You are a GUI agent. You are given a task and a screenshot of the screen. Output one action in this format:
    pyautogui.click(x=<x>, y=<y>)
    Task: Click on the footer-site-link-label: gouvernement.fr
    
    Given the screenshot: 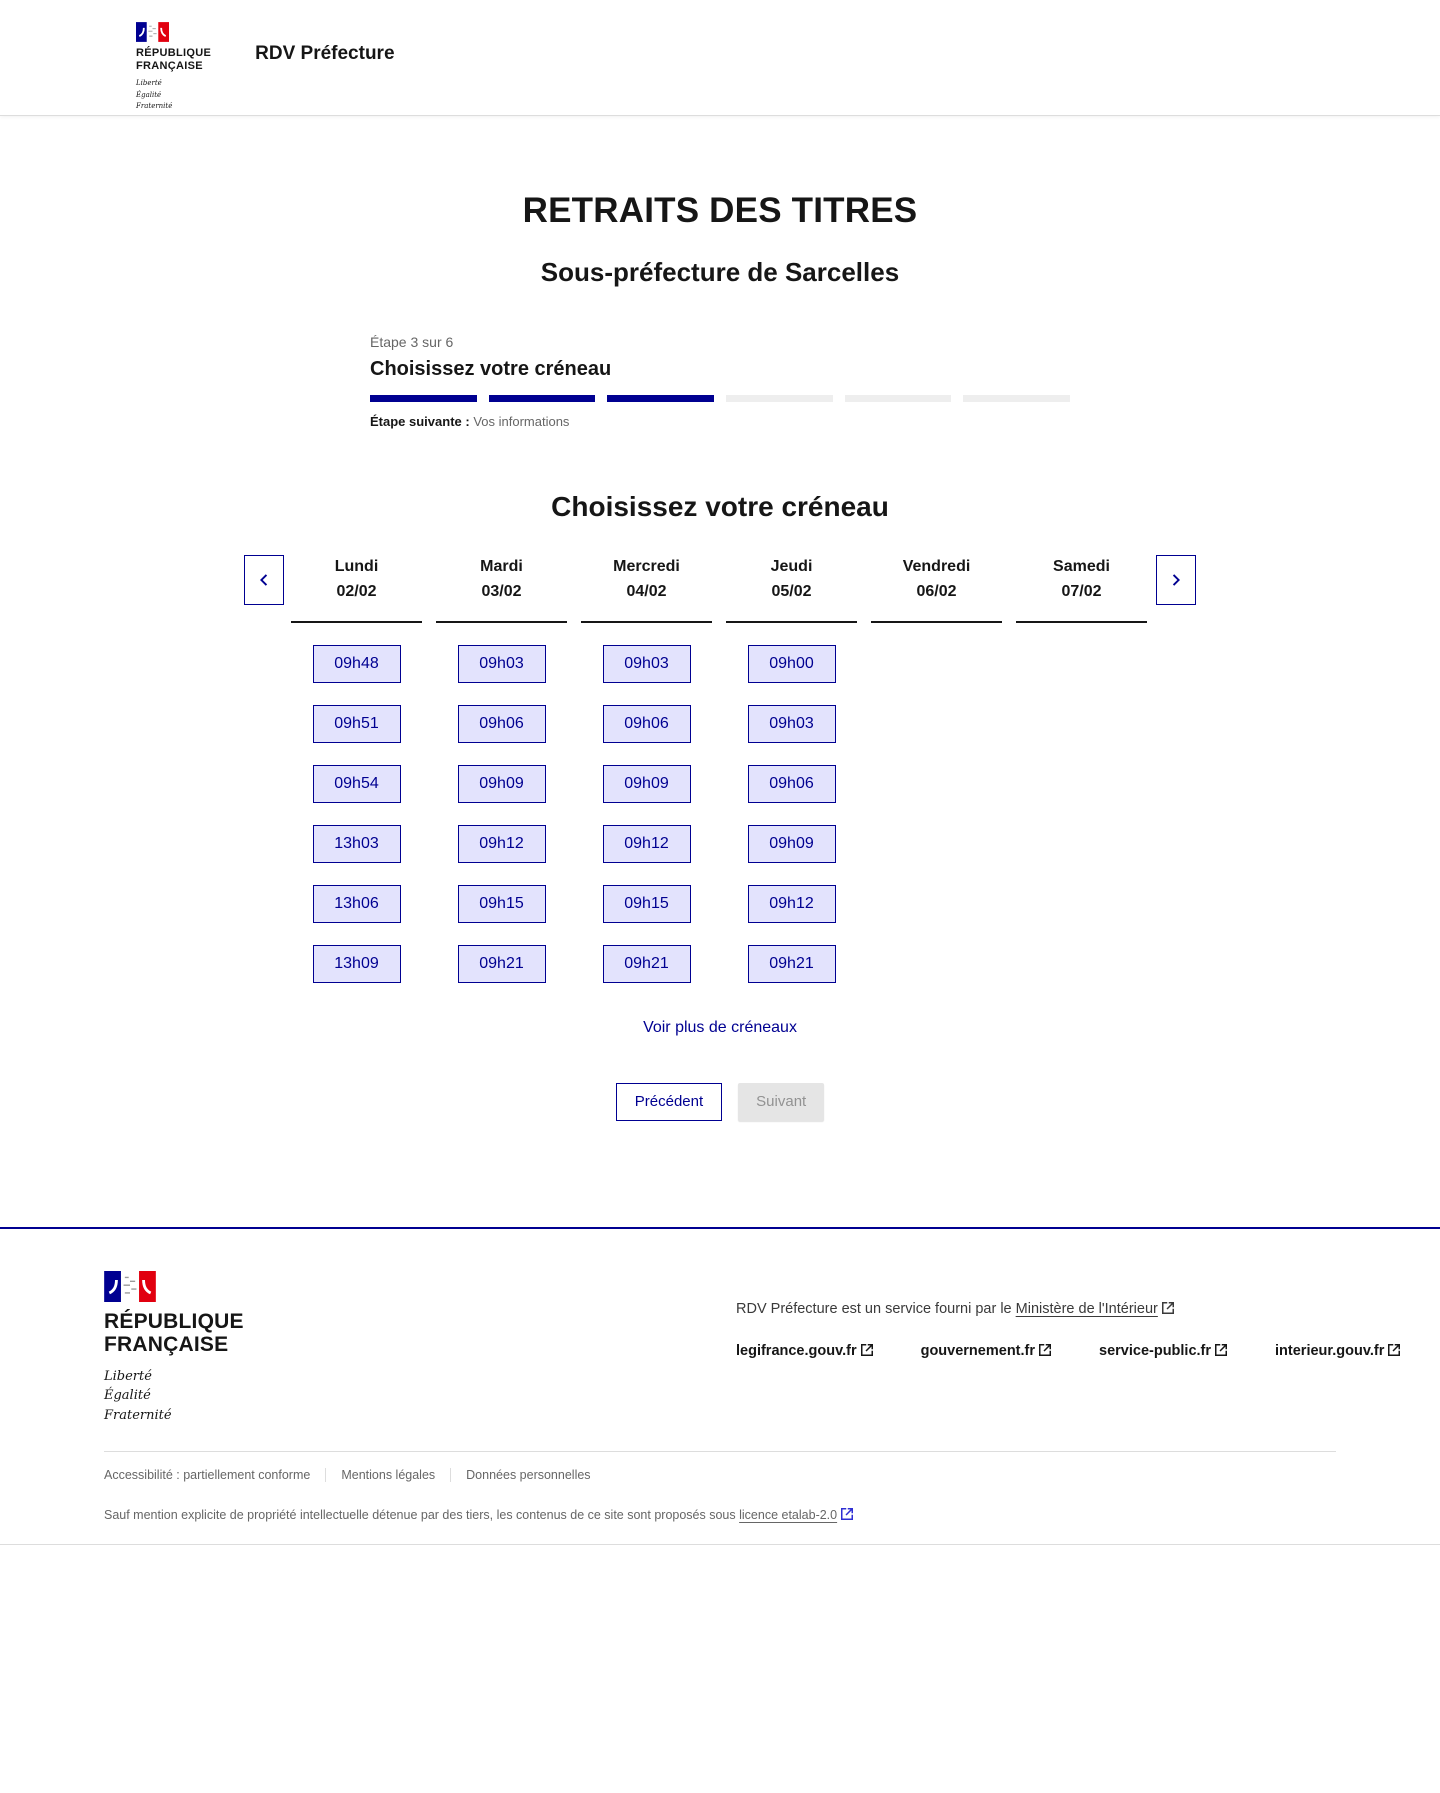 What is the action you would take?
    pyautogui.click(x=978, y=1350)
    